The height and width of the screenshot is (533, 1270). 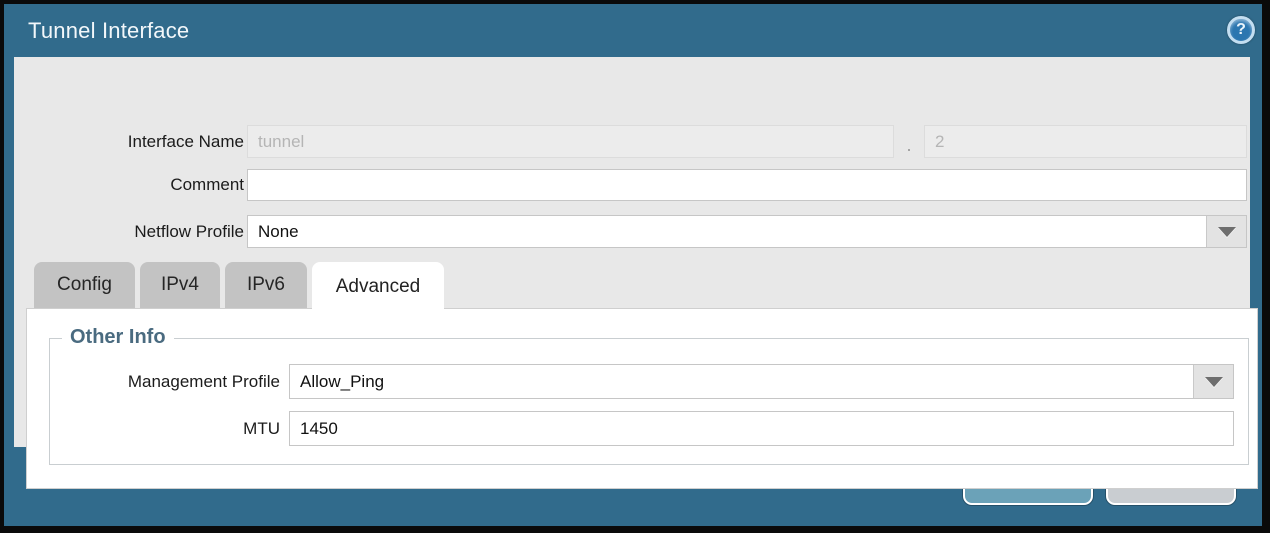 I want to click on dialog-title: Tunnel Interface, so click(x=109, y=30).